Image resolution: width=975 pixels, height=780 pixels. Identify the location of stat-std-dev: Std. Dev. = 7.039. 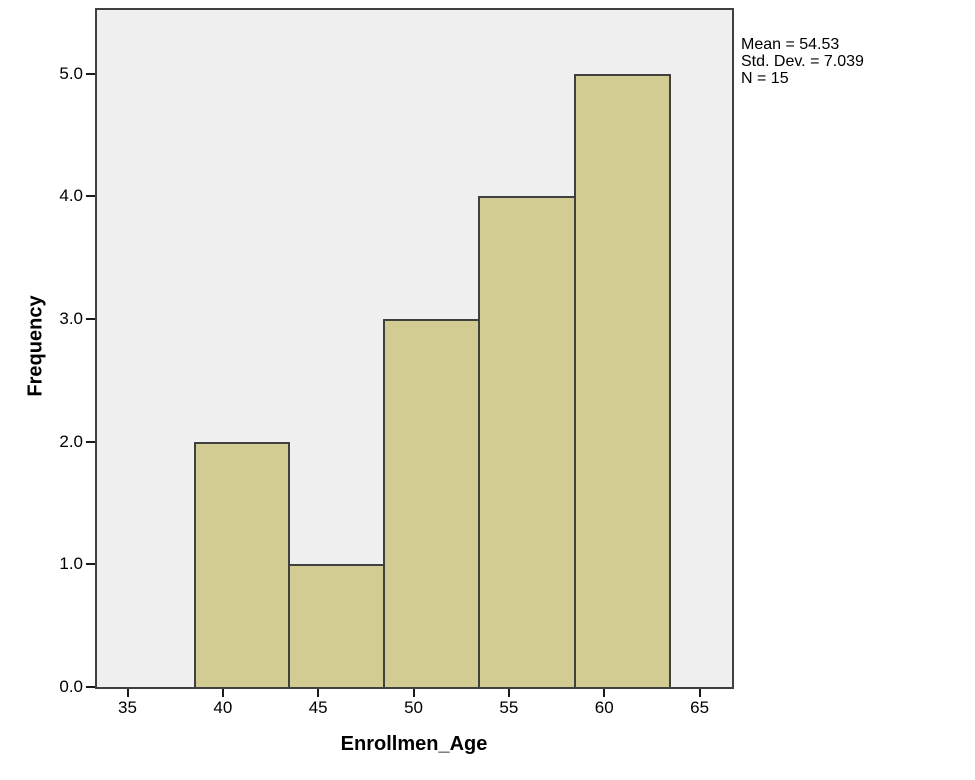
(802, 61).